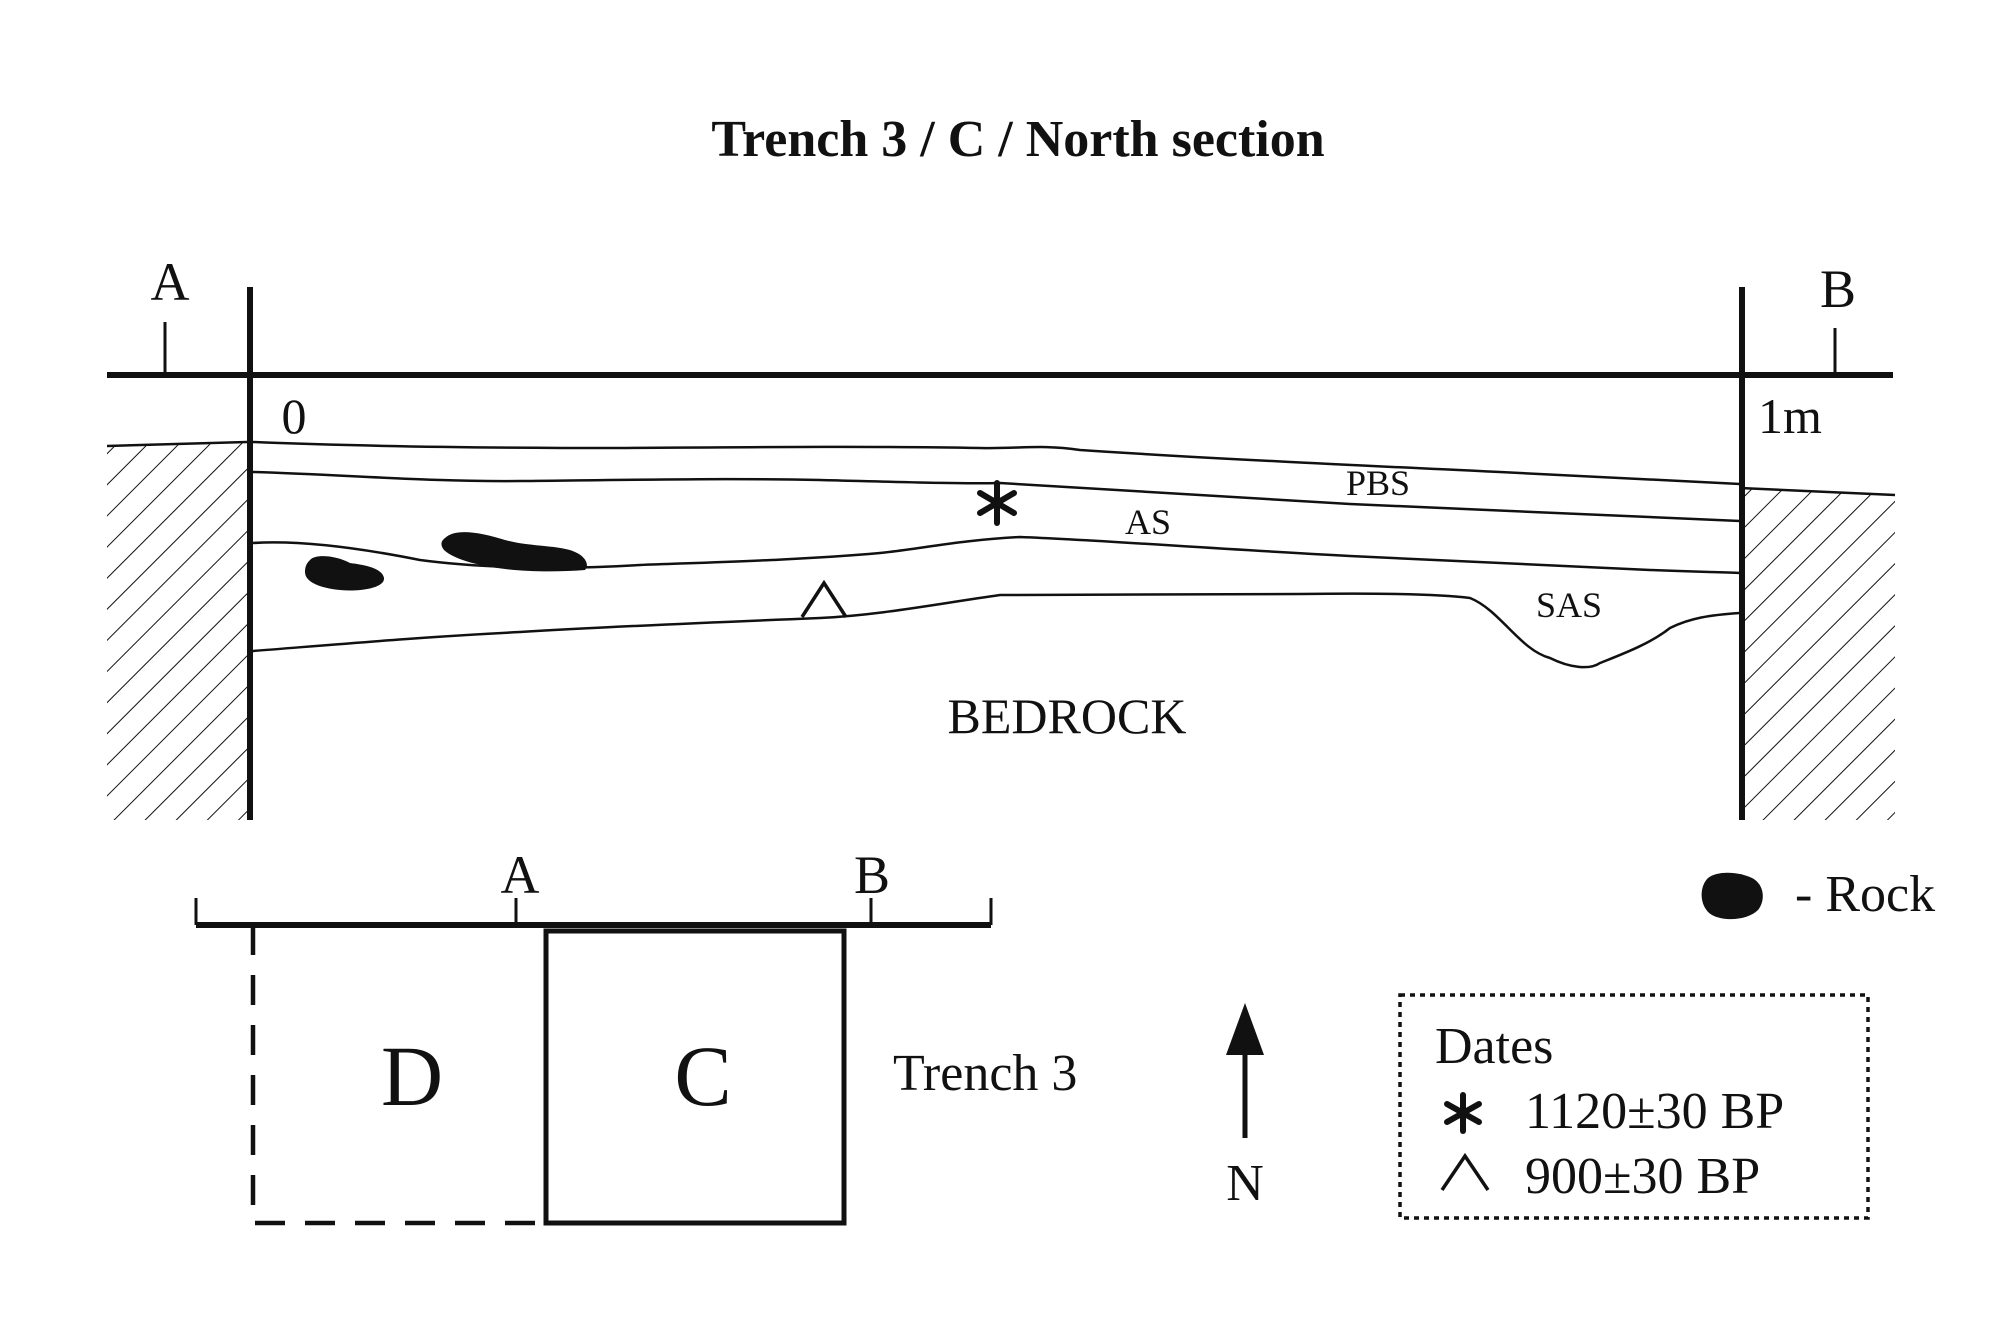 This screenshot has width=2000, height=1330. I want to click on rock-small, so click(345, 573).